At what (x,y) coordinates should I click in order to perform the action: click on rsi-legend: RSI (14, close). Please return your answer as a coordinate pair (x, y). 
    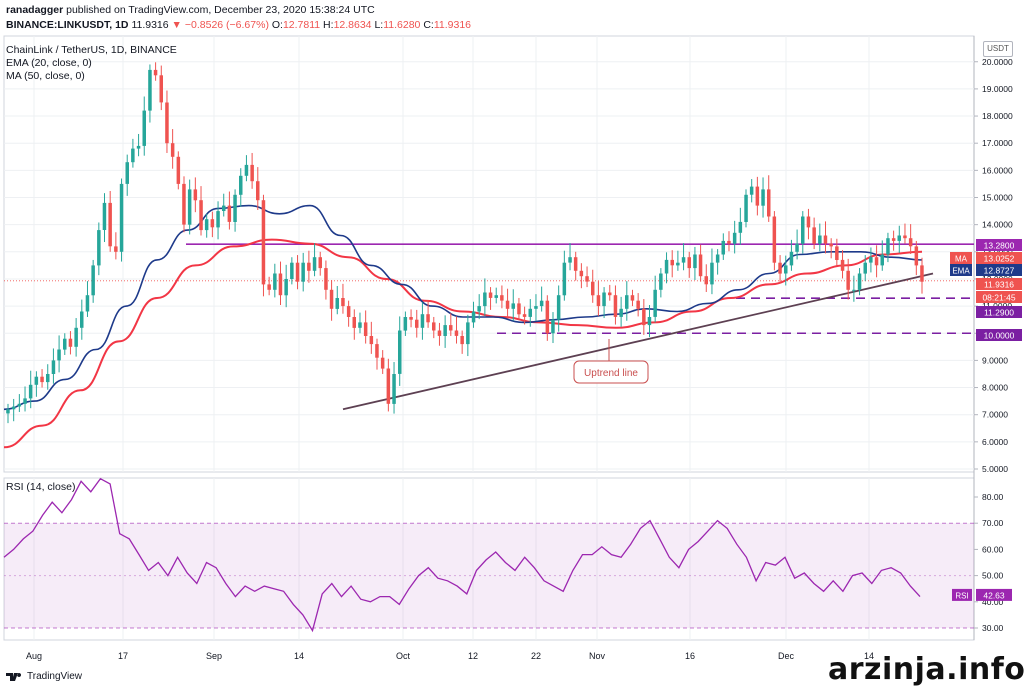
    Looking at the image, I should click on (41, 487).